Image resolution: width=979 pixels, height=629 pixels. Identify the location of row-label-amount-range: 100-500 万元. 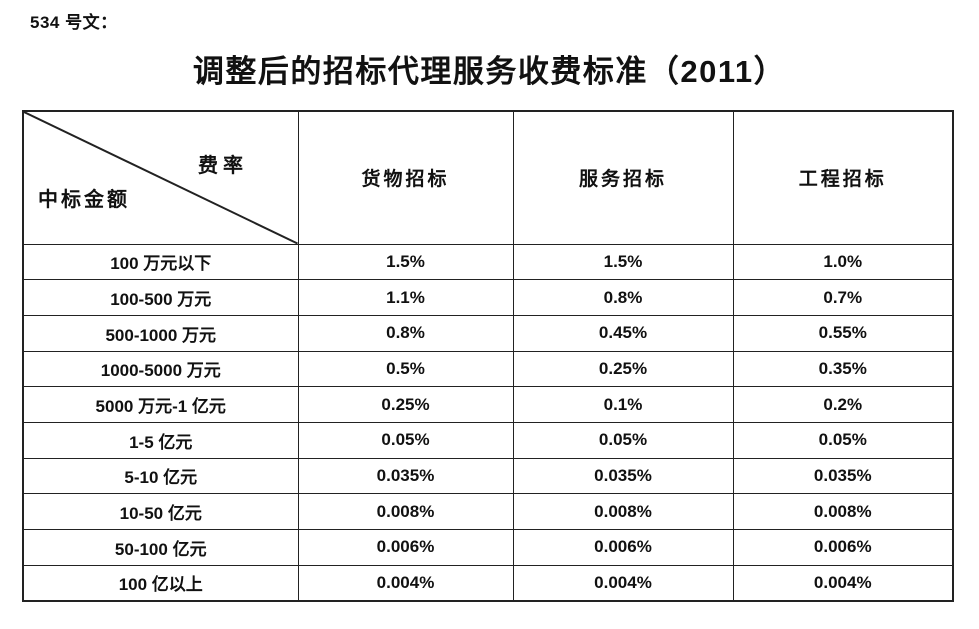
(160, 297).